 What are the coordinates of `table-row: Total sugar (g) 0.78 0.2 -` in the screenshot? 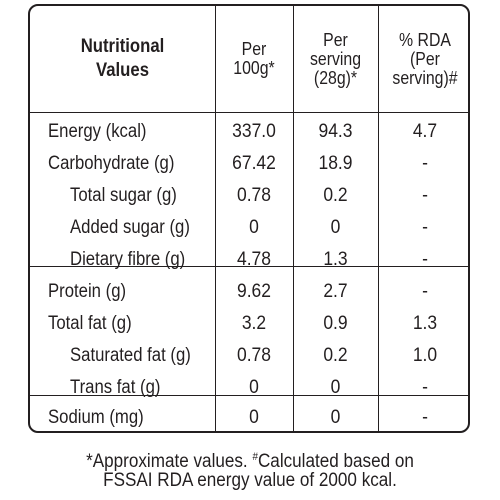 It's located at (249, 195).